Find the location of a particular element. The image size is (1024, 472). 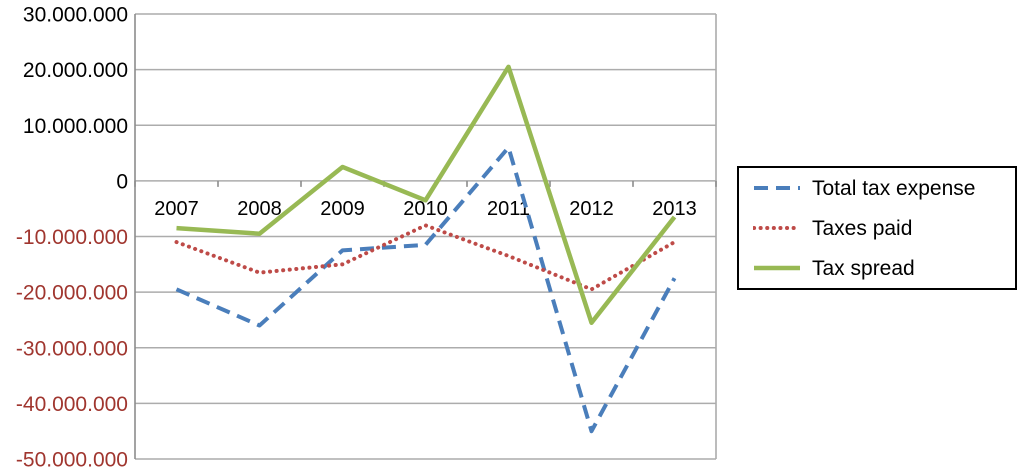

x-tick-label: 2013 is located at coordinates (674, 209).